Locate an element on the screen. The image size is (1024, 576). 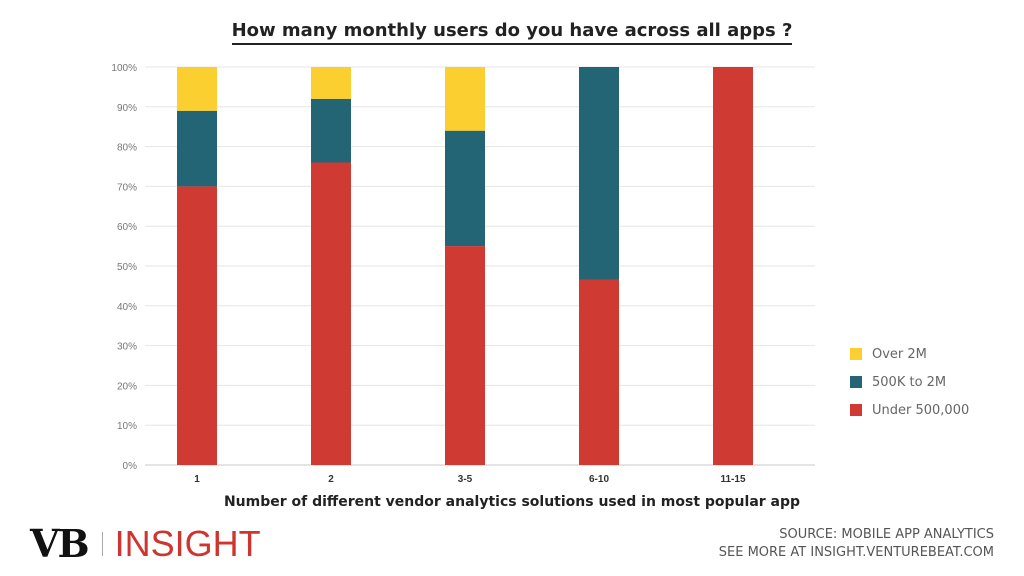
logo-vb: VB is located at coordinates (60, 543).